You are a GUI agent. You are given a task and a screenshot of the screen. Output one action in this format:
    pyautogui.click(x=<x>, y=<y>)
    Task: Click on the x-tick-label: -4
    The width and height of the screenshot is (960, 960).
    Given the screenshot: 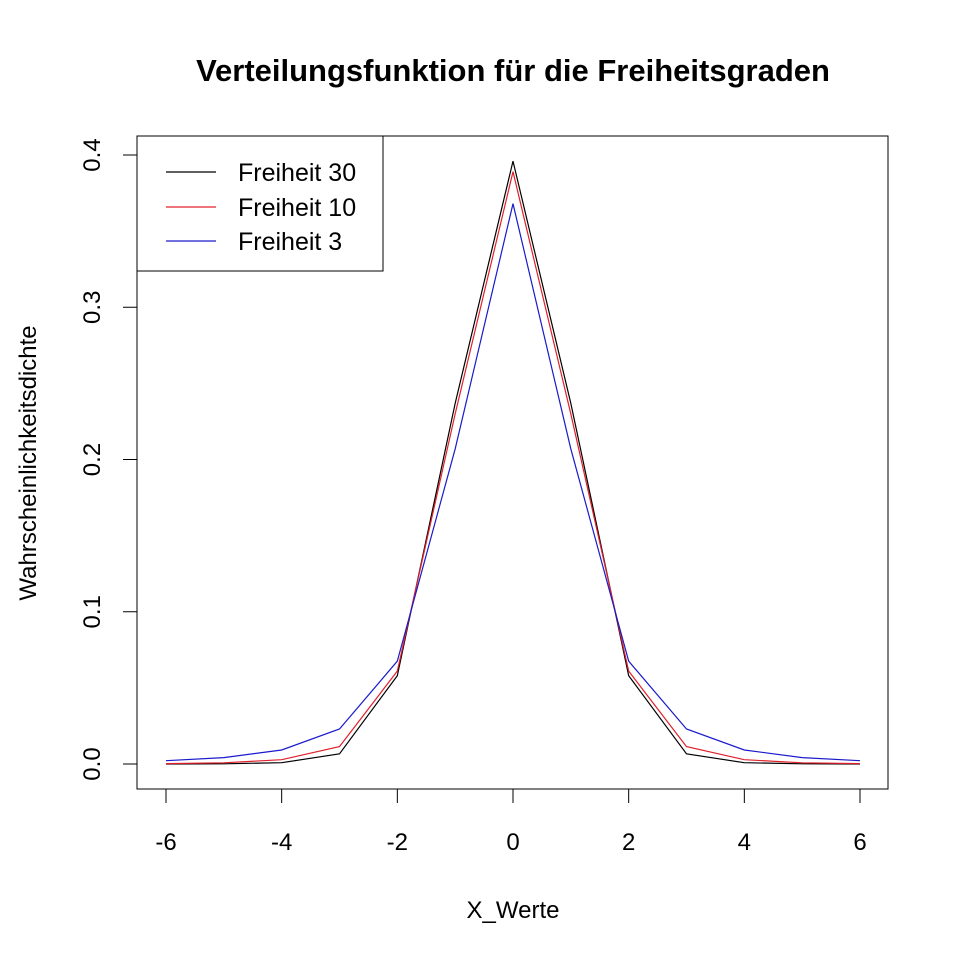 What is the action you would take?
    pyautogui.click(x=281, y=842)
    